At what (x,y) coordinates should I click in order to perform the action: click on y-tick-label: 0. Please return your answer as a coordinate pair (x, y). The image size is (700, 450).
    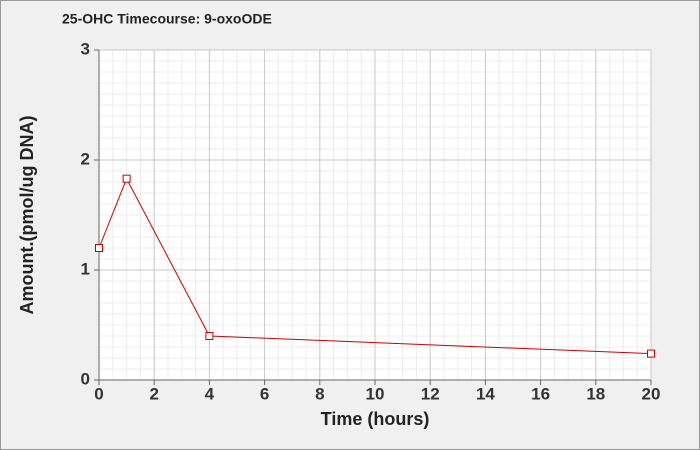
    Looking at the image, I should click on (85, 378).